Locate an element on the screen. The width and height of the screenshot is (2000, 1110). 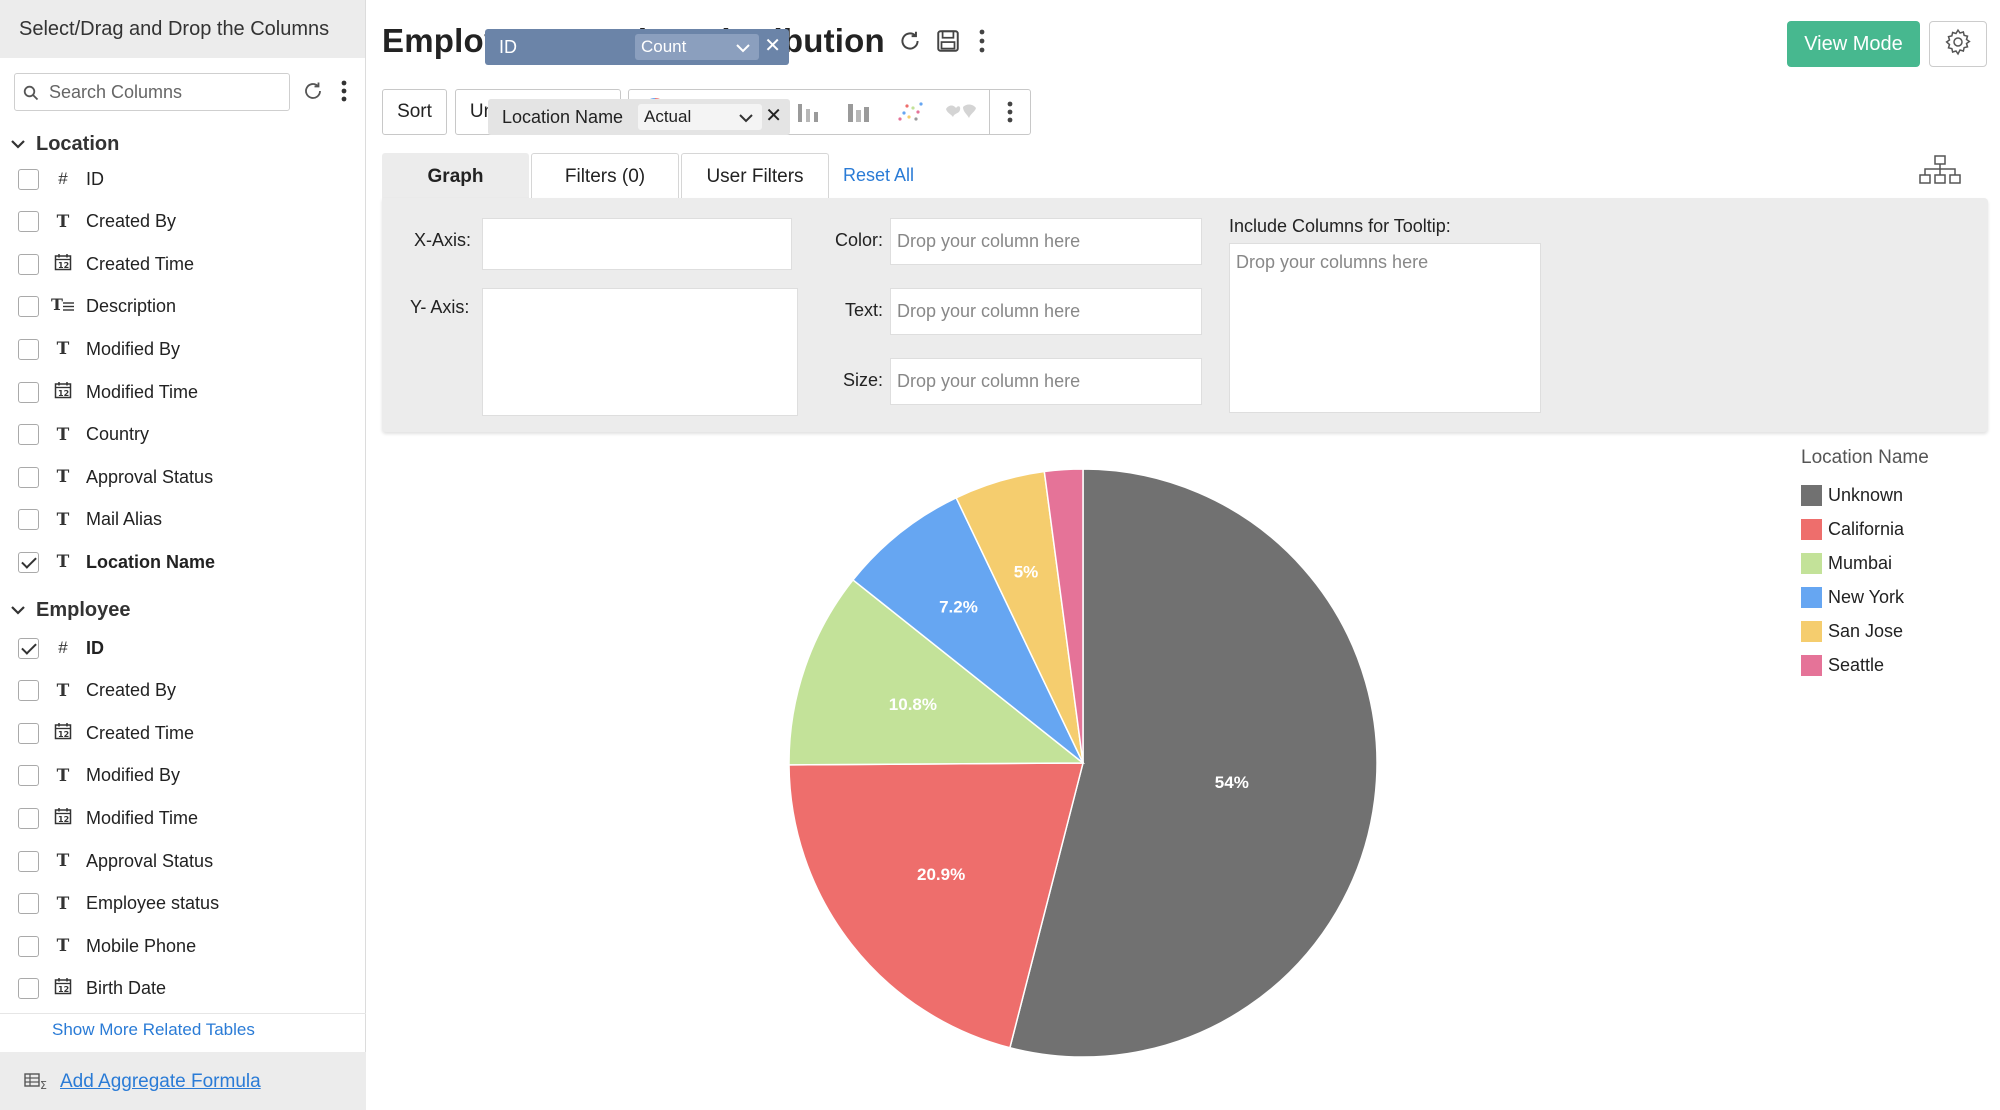
x-axis-pill: ID Count ✕ is located at coordinates (637, 47).